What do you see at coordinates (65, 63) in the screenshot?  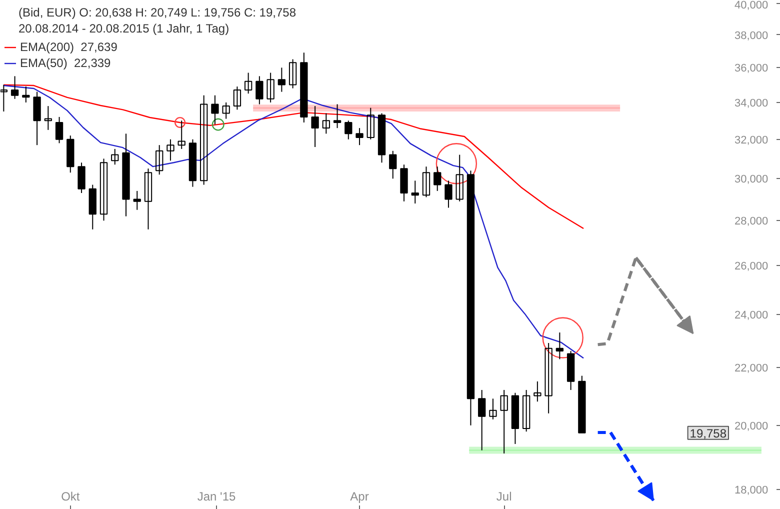 I see `legend-label: EMA(50) 22,339` at bounding box center [65, 63].